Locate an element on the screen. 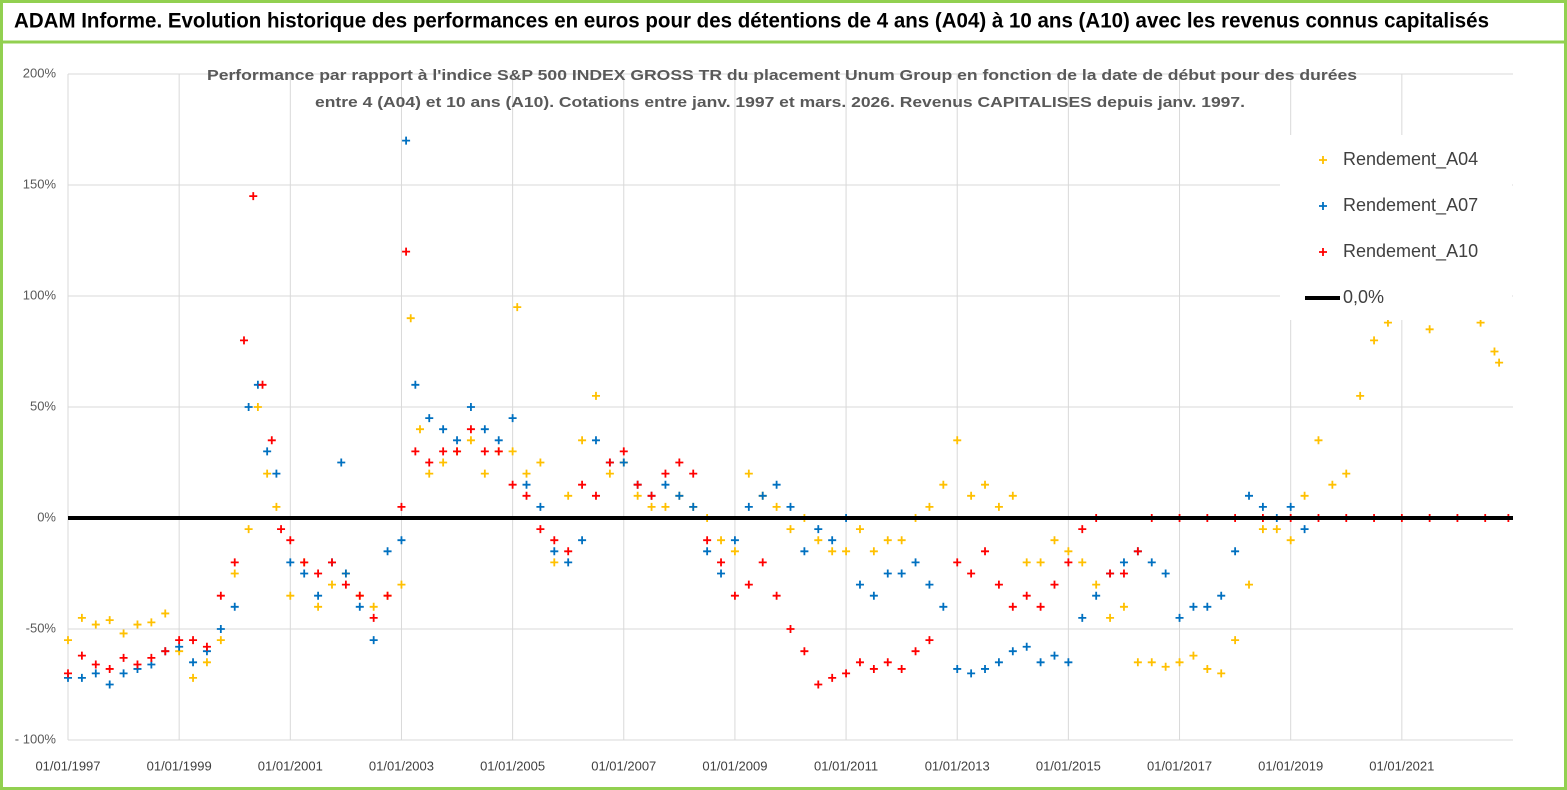 The image size is (1567, 790). legend-label: Rendement_A10 is located at coordinates (1410, 251).